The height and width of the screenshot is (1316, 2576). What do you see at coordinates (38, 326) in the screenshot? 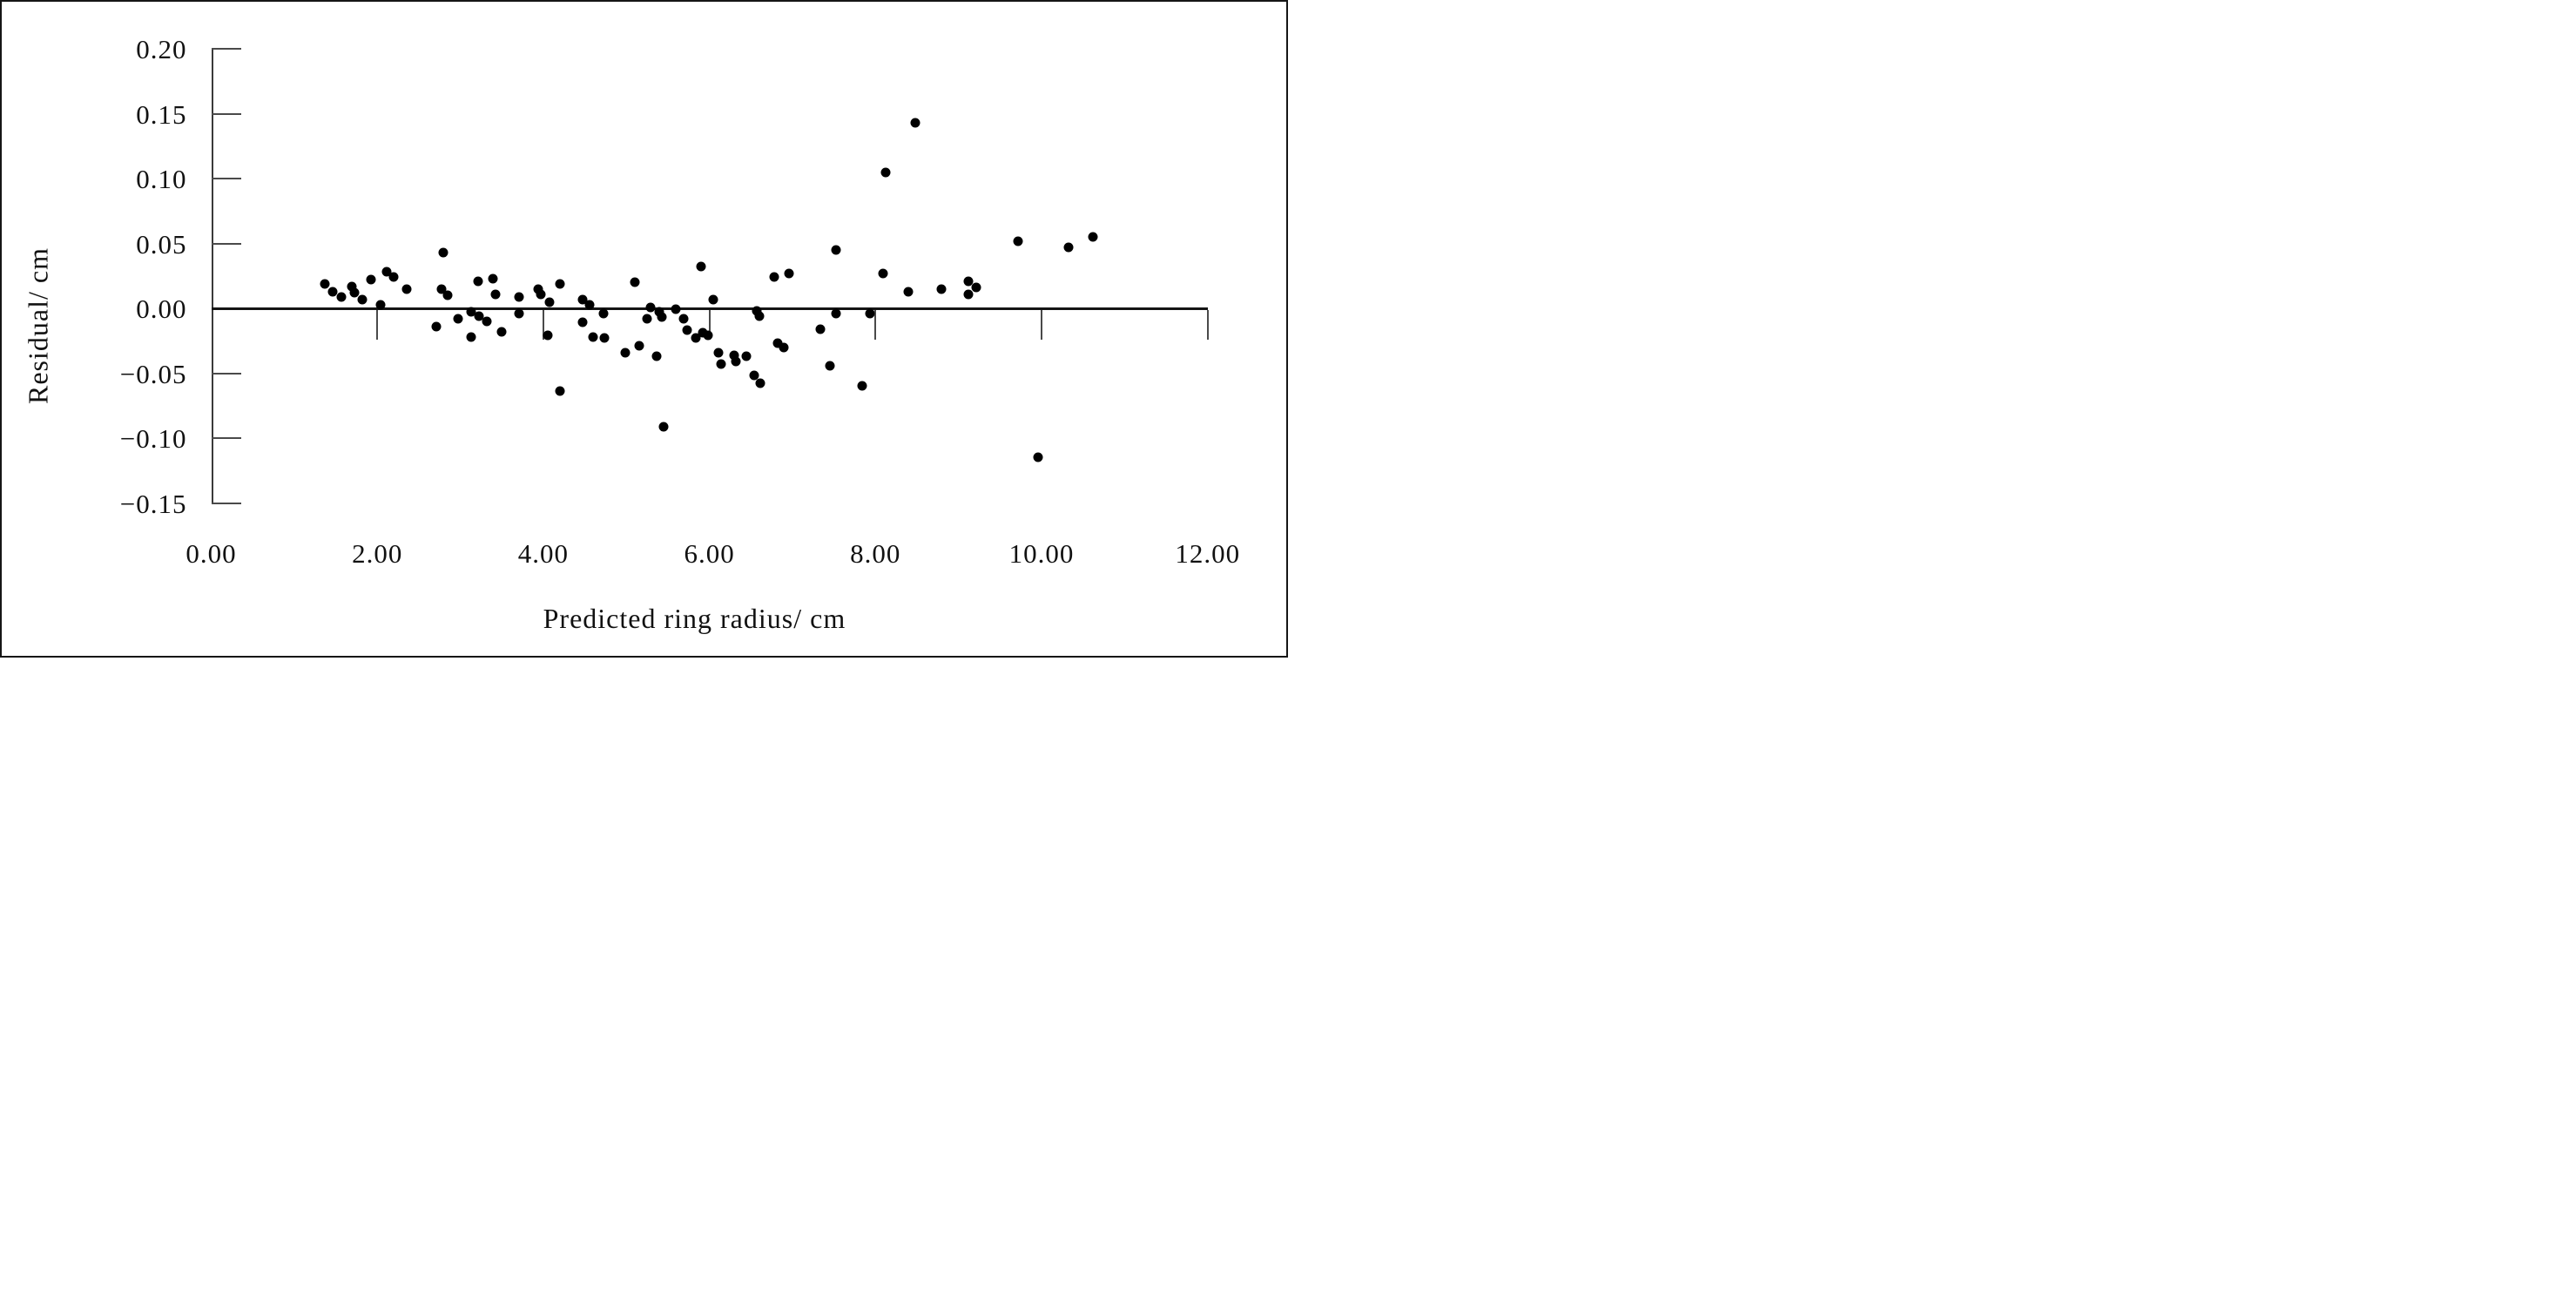
I see `y-axis-title: Residual/ cm` at bounding box center [38, 326].